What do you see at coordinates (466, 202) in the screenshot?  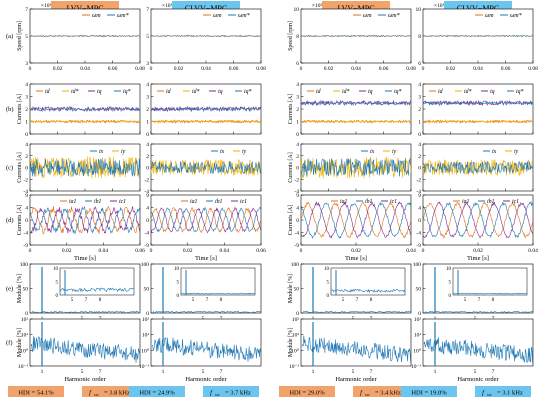 I see `legend-label: ia1` at bounding box center [466, 202].